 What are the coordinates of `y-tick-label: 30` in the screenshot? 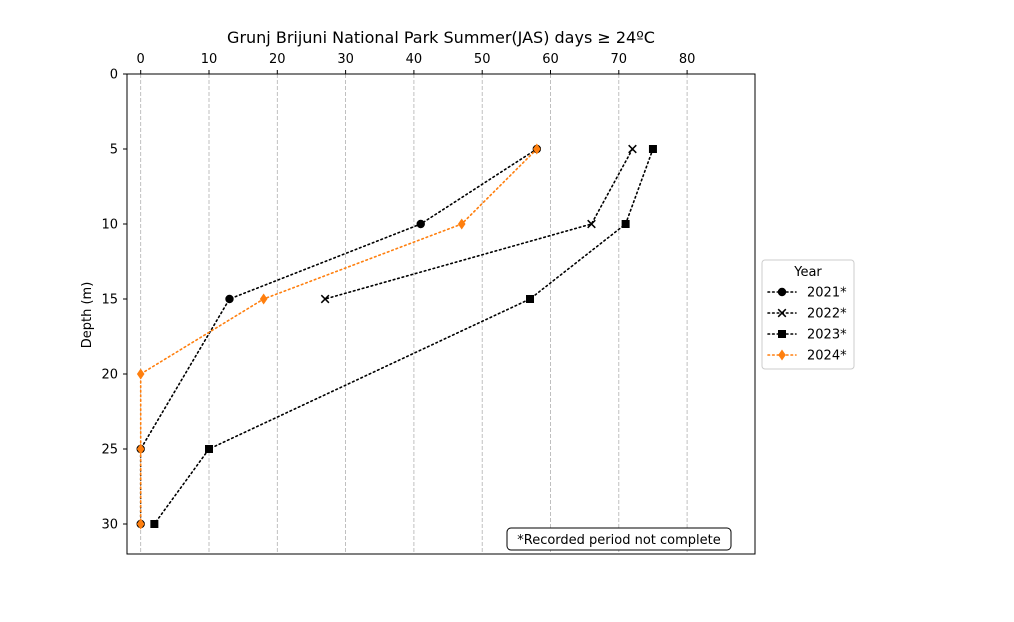 It's located at (109, 525).